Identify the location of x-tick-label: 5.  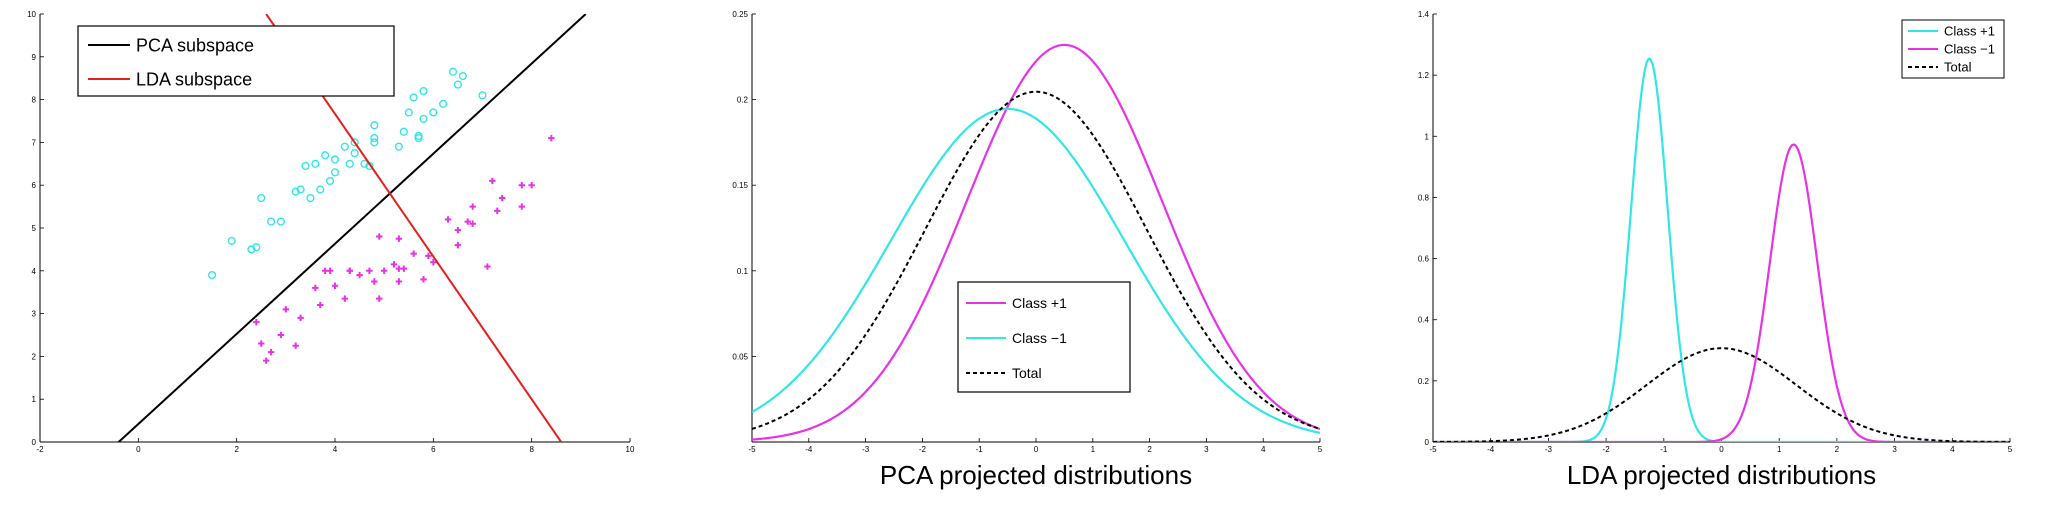
(1320, 449).